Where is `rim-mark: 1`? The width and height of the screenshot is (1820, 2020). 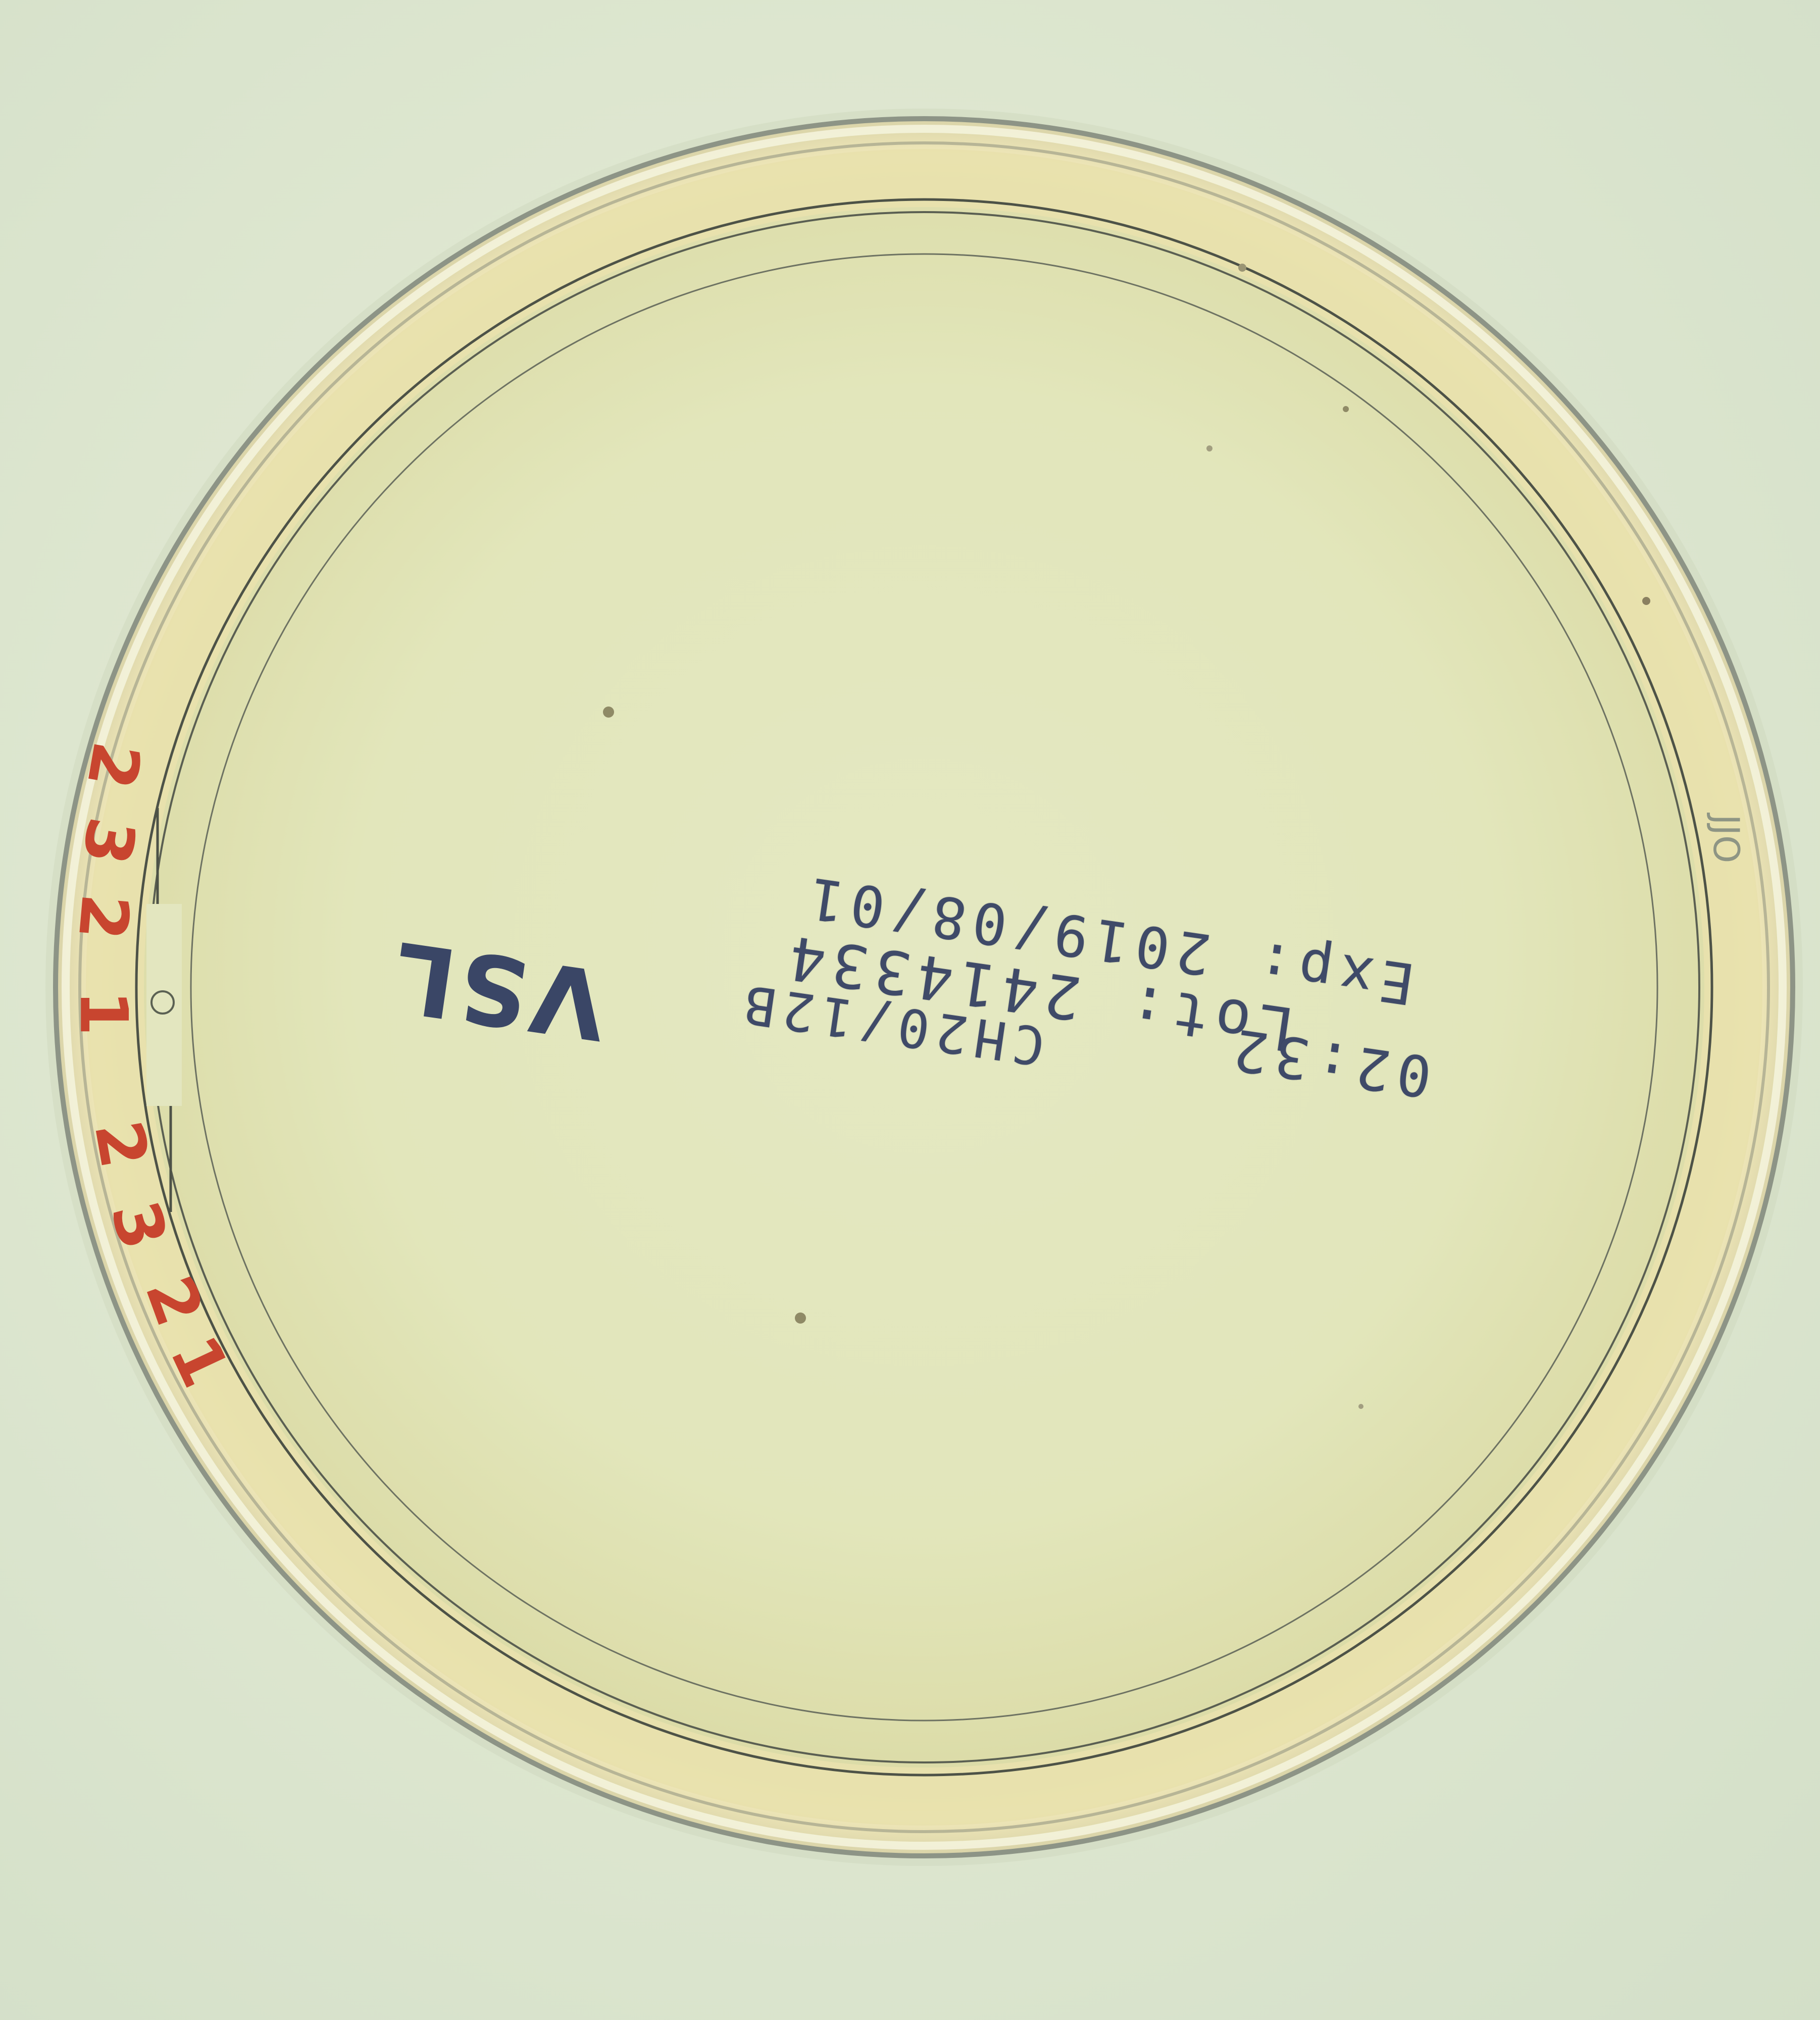
rim-mark: 1 is located at coordinates (103, 1013).